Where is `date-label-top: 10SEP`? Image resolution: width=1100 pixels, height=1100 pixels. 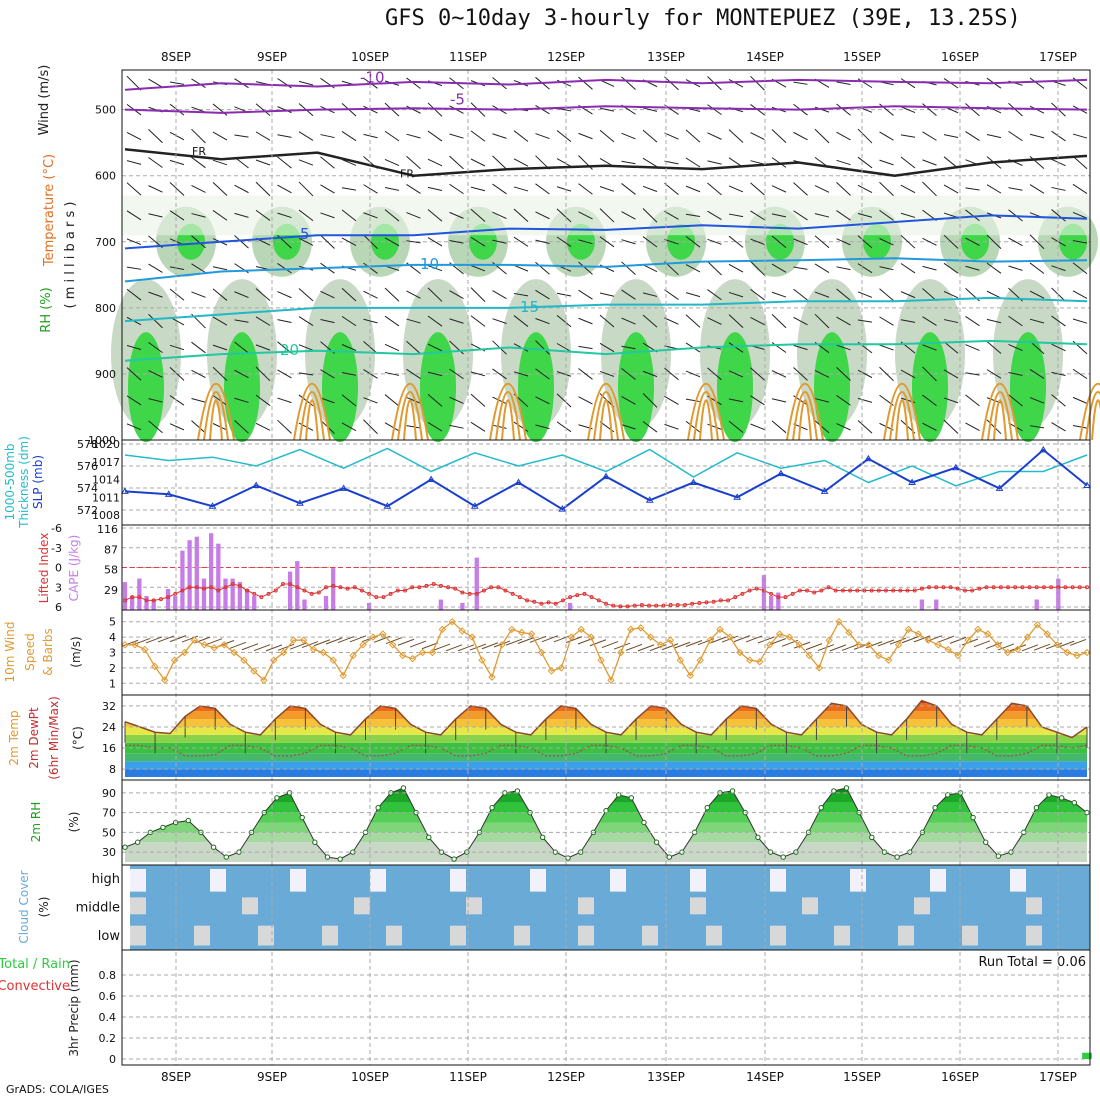
date-label-top: 10SEP is located at coordinates (370, 57).